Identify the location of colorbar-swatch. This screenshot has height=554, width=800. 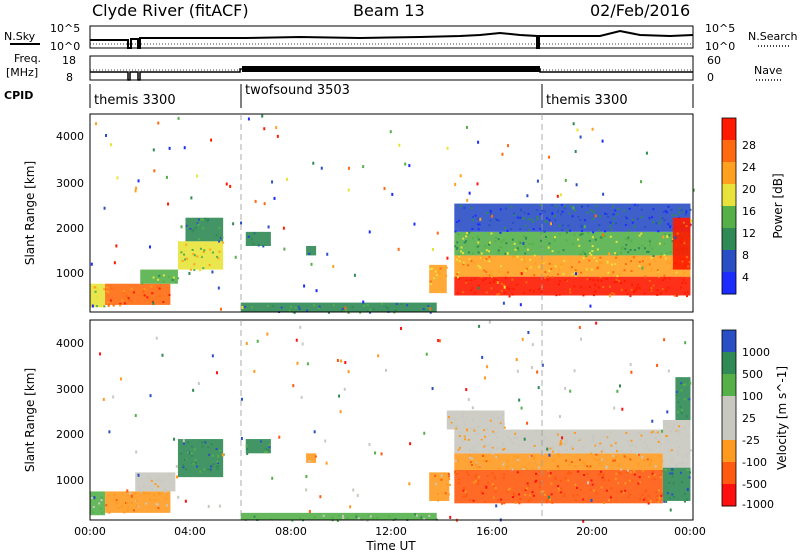
(729, 151).